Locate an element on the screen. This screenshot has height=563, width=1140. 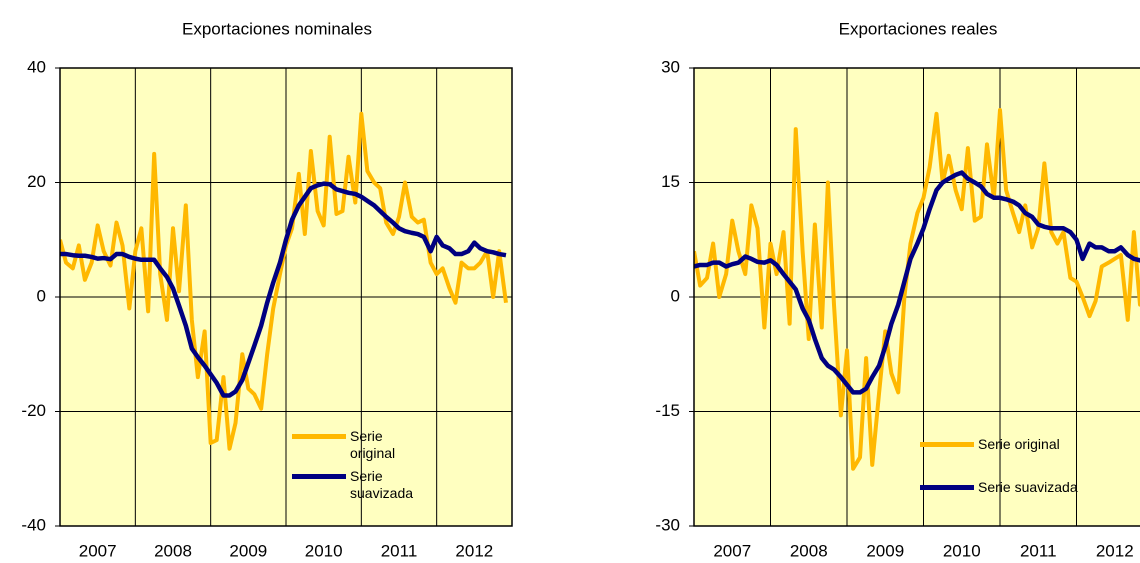
y-tick-label: 15 is located at coordinates (670, 181).